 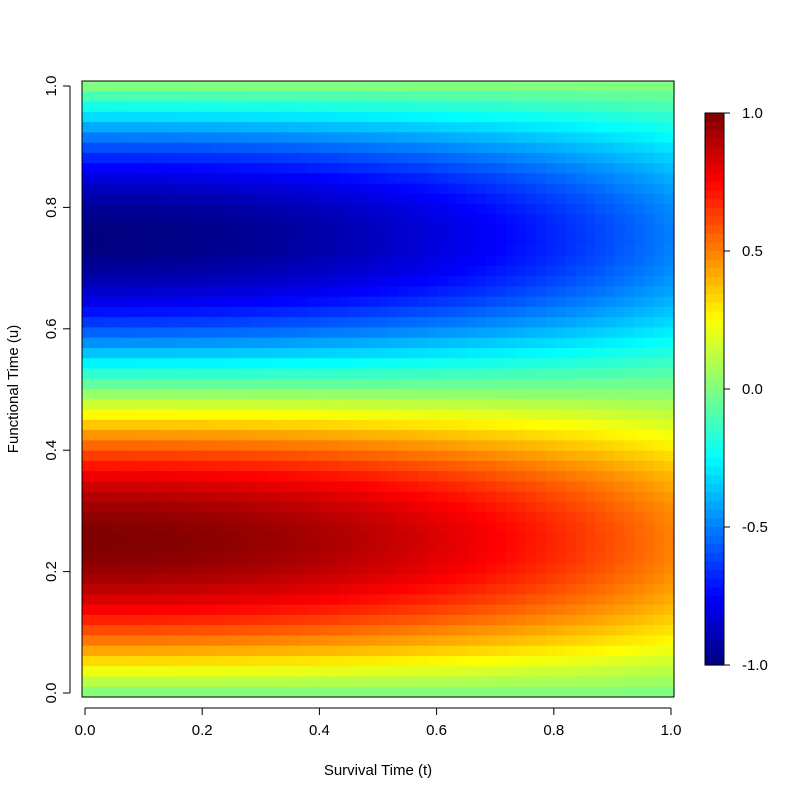 I want to click on colorbar-swatch, so click(x=714, y=126).